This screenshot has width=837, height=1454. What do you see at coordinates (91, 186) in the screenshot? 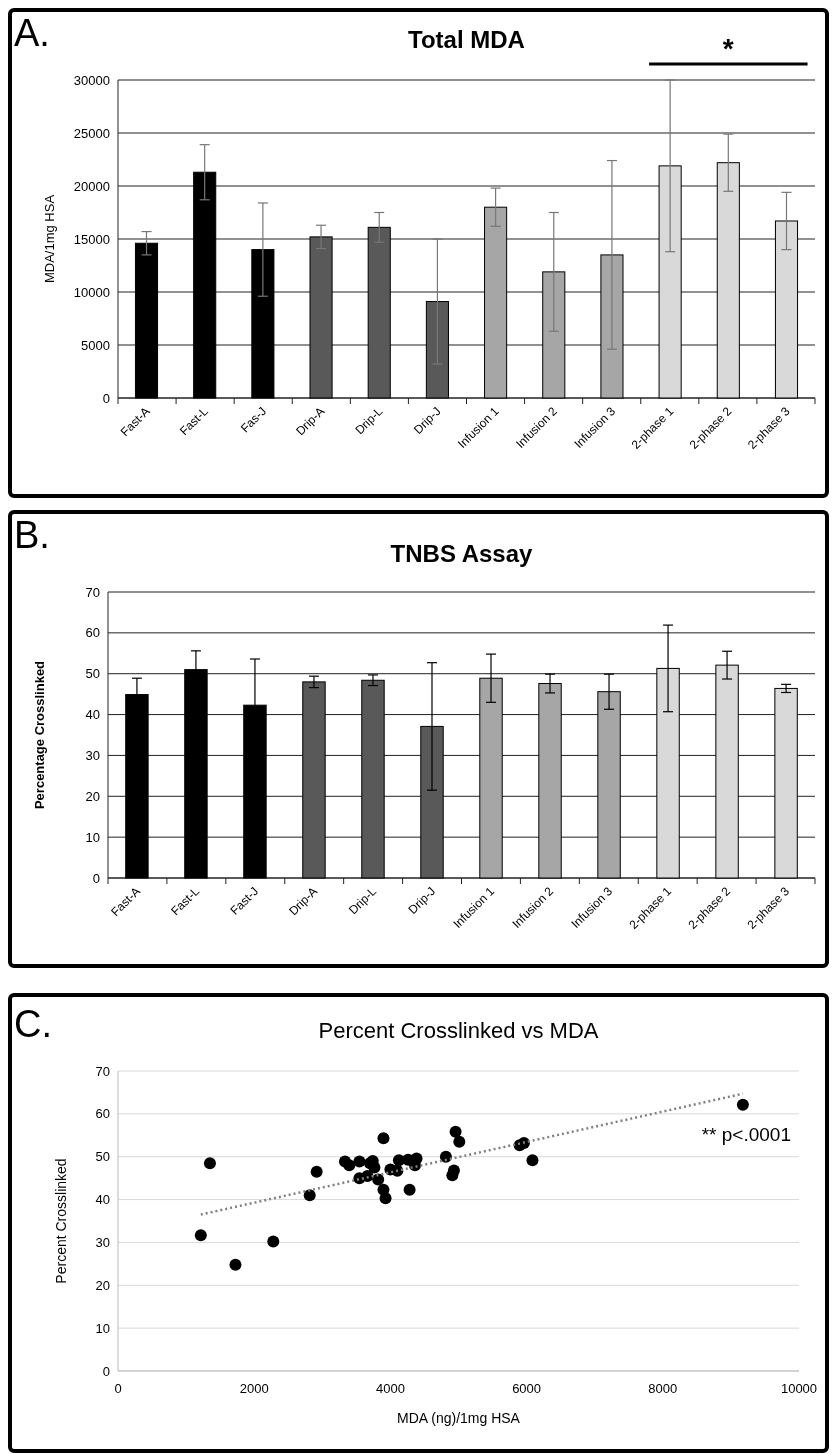
I see `y-tick-label: 20000` at bounding box center [91, 186].